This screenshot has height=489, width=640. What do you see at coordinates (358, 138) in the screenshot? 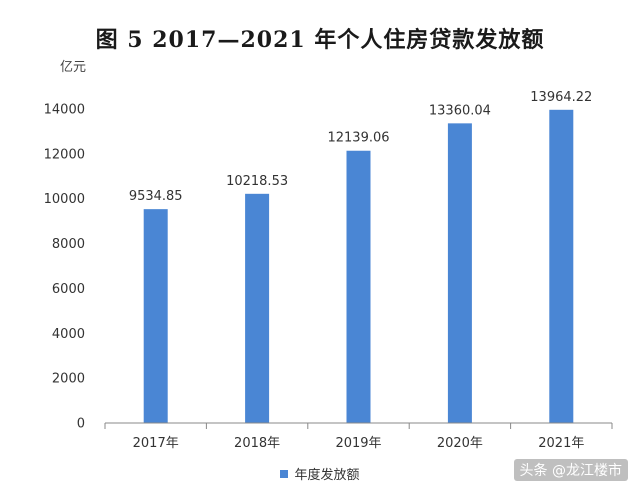
I see `data-label: 12139.06` at bounding box center [358, 138].